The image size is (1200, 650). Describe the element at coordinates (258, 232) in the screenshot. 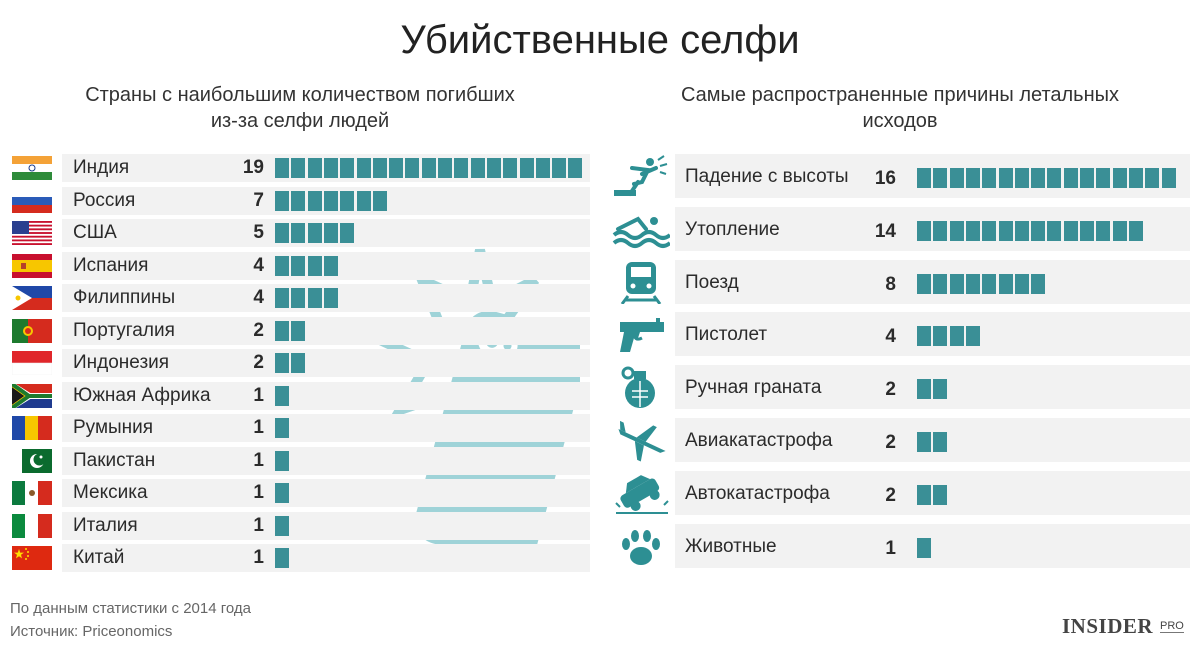

I see `country-value: 5` at that location.